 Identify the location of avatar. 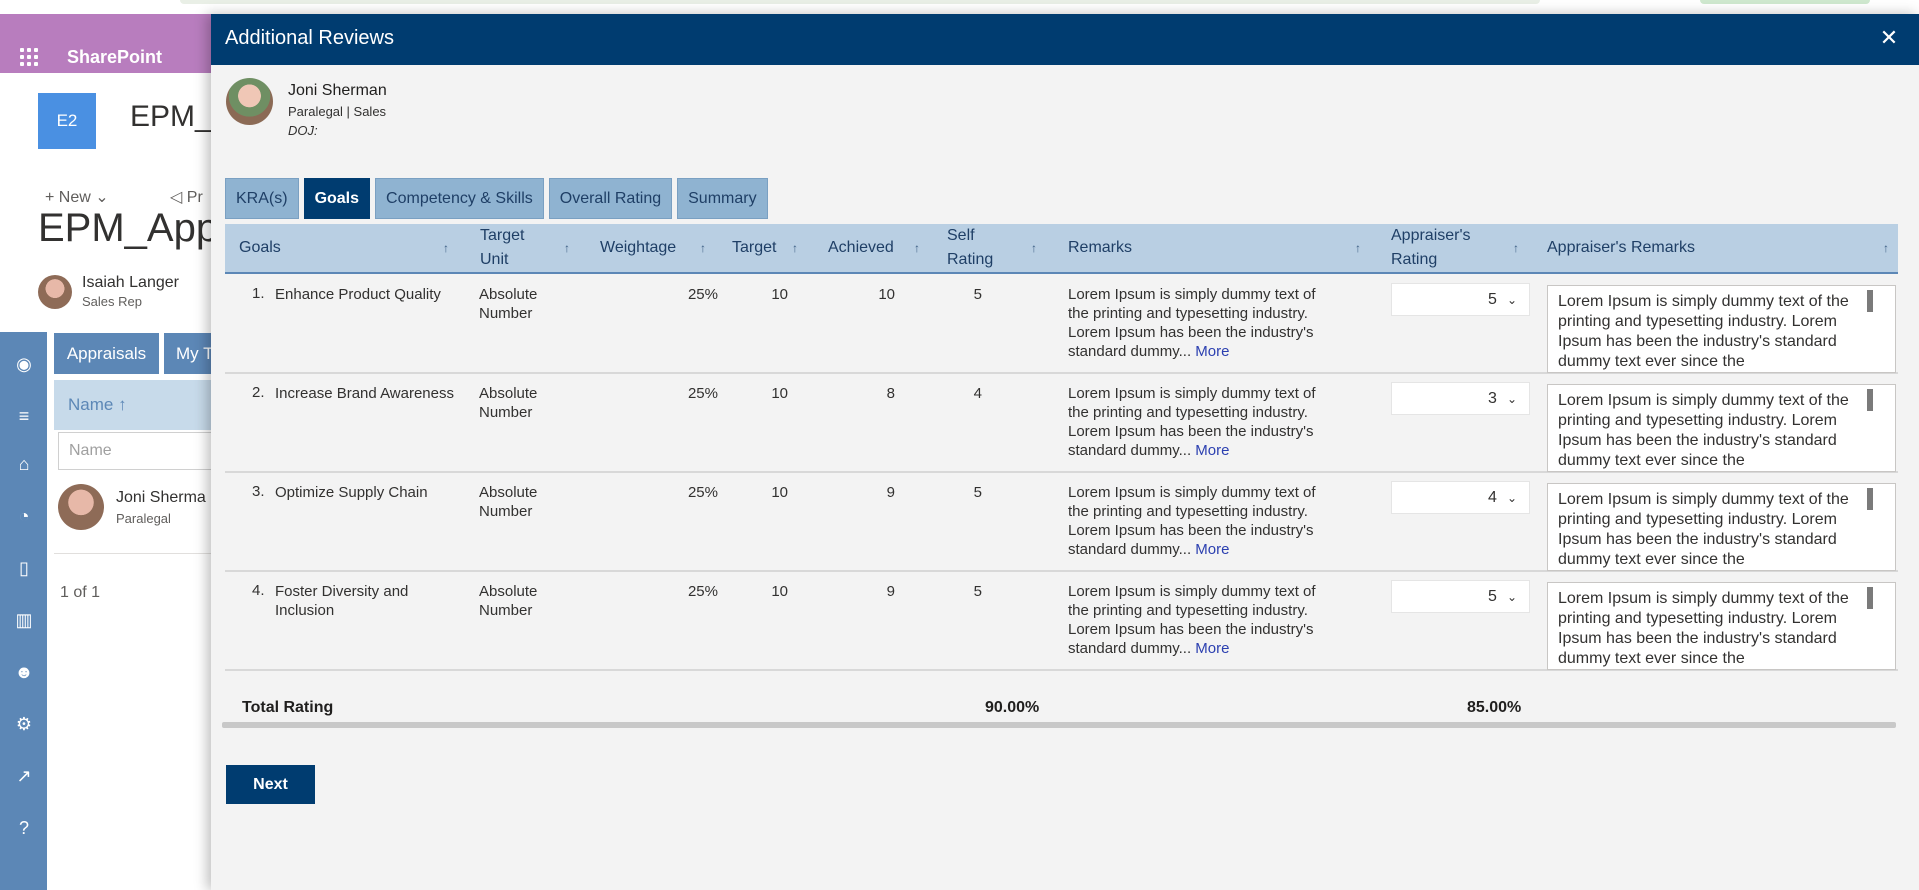
(81, 507).